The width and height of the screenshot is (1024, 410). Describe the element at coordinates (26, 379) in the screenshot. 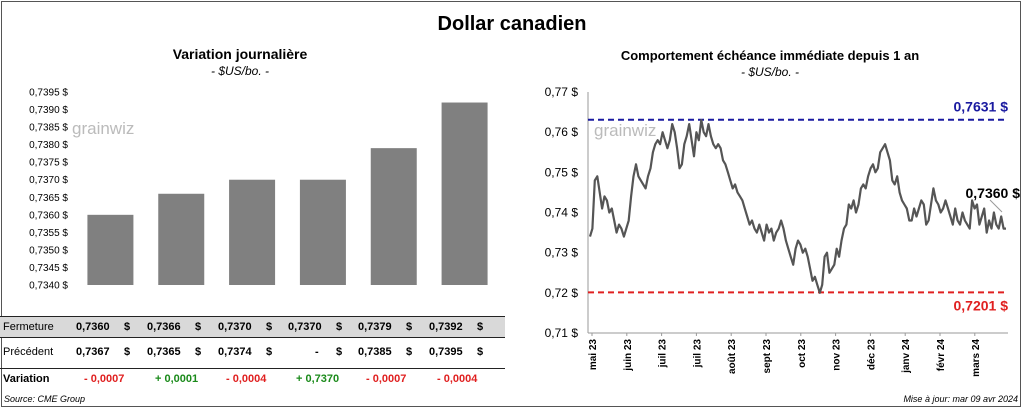

I see `table-row-label: Variation` at that location.